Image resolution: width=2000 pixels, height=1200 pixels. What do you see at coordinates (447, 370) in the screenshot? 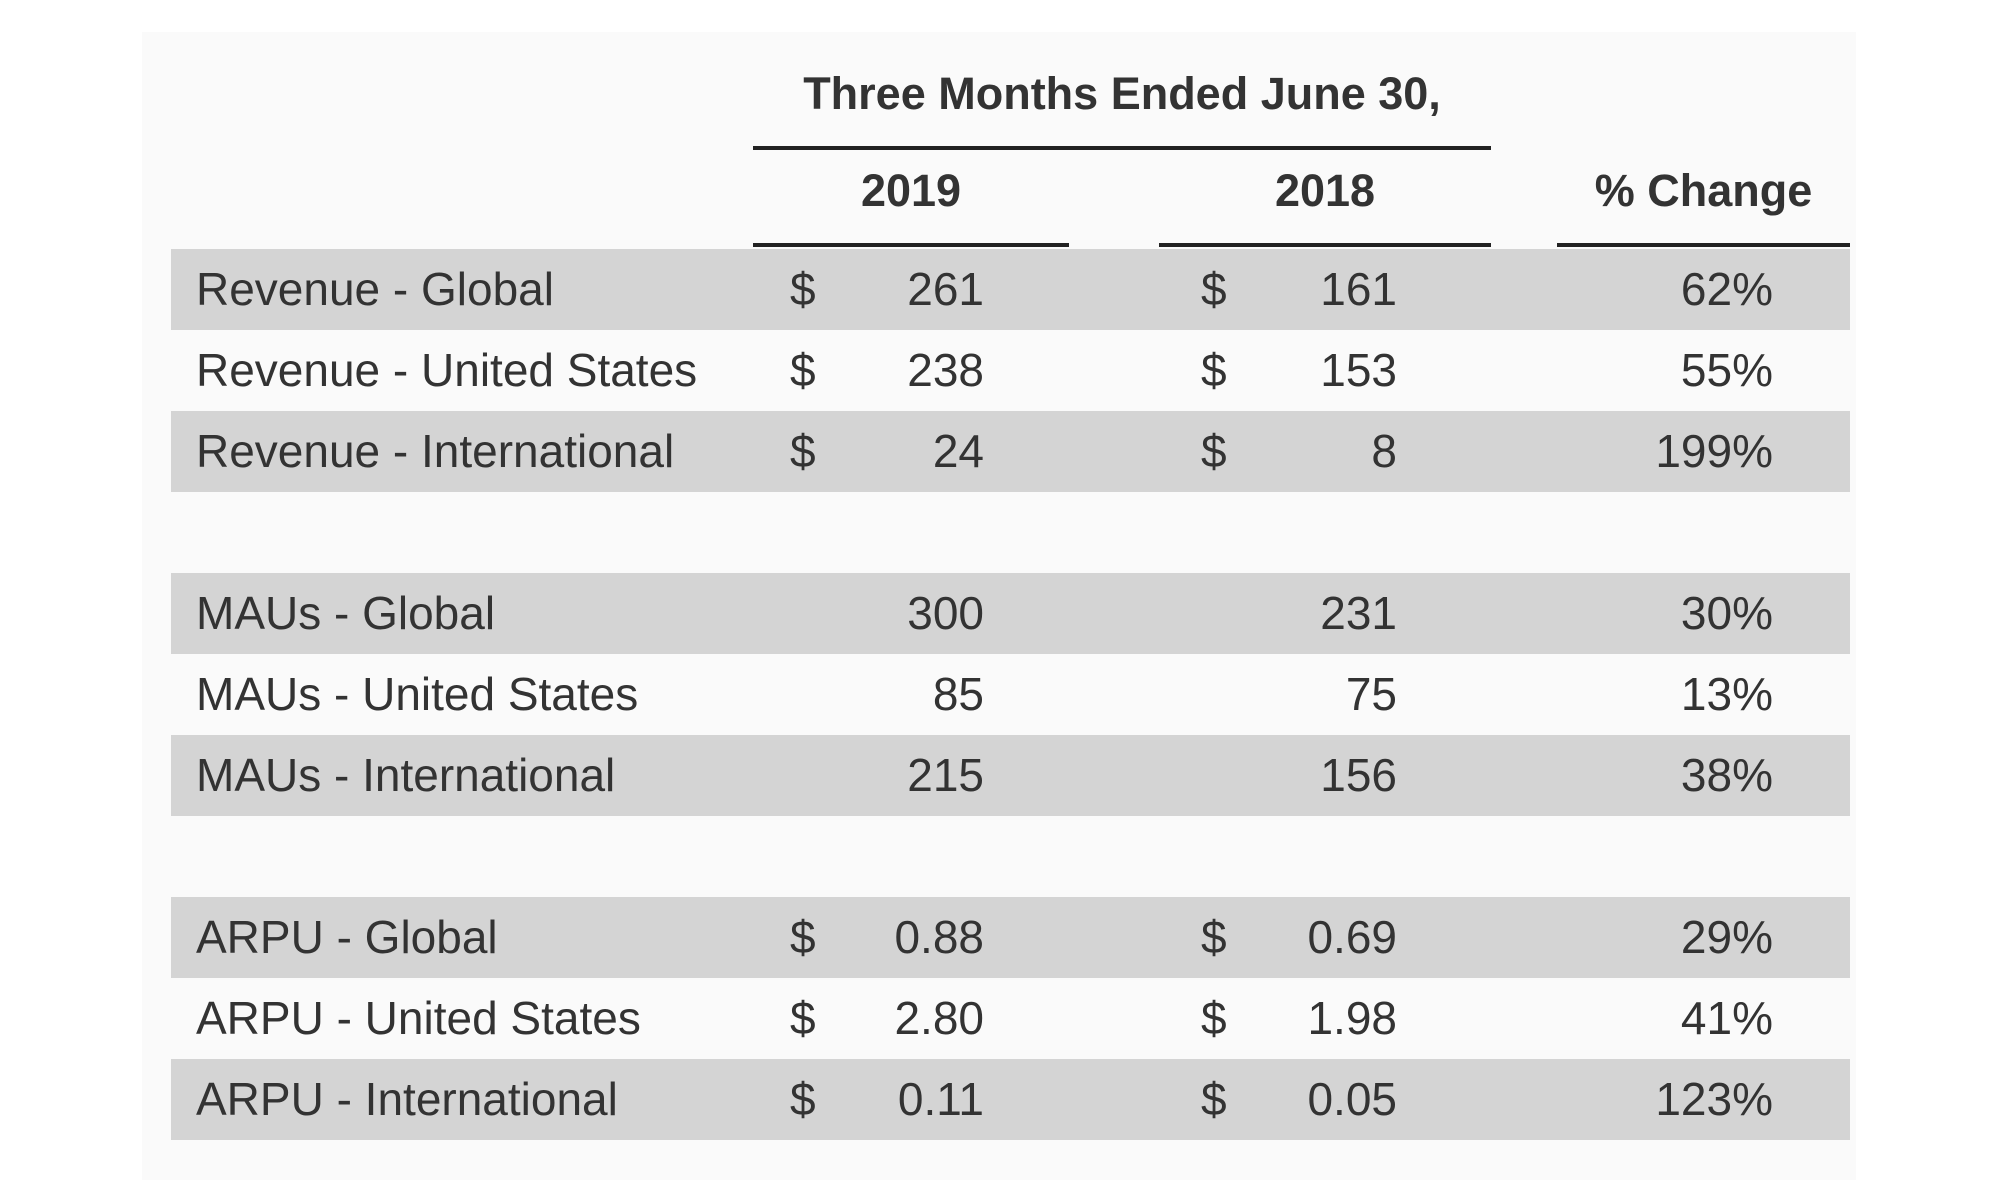
I see `row-label: Revenue - United States` at bounding box center [447, 370].